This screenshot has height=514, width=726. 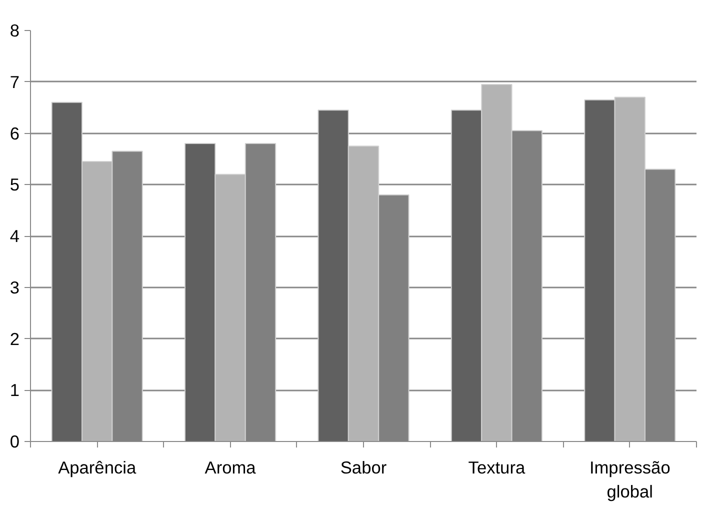 What do you see at coordinates (15, 82) in the screenshot?
I see `y-tick-label: 7` at bounding box center [15, 82].